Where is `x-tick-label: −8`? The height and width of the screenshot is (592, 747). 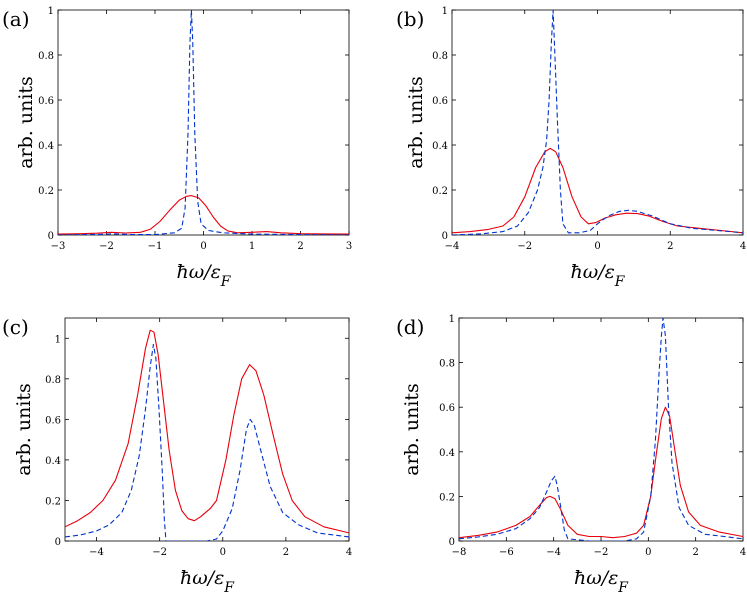 x-tick-label: −8 is located at coordinates (459, 552).